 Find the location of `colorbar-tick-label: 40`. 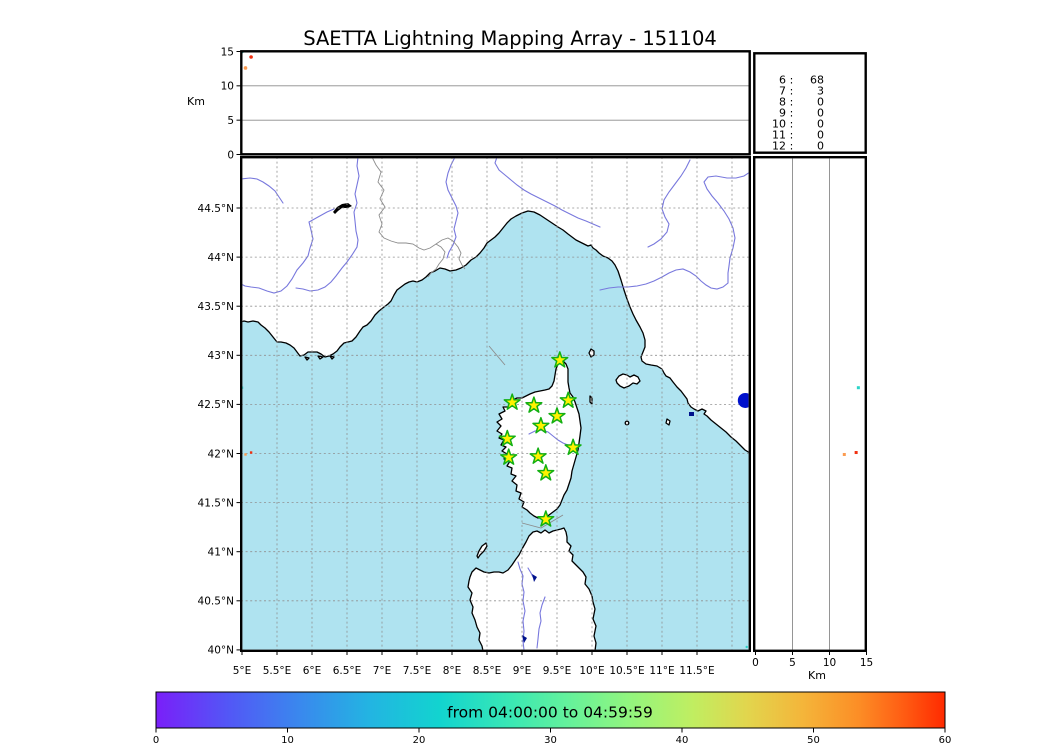

colorbar-tick-label: 40 is located at coordinates (682, 740).